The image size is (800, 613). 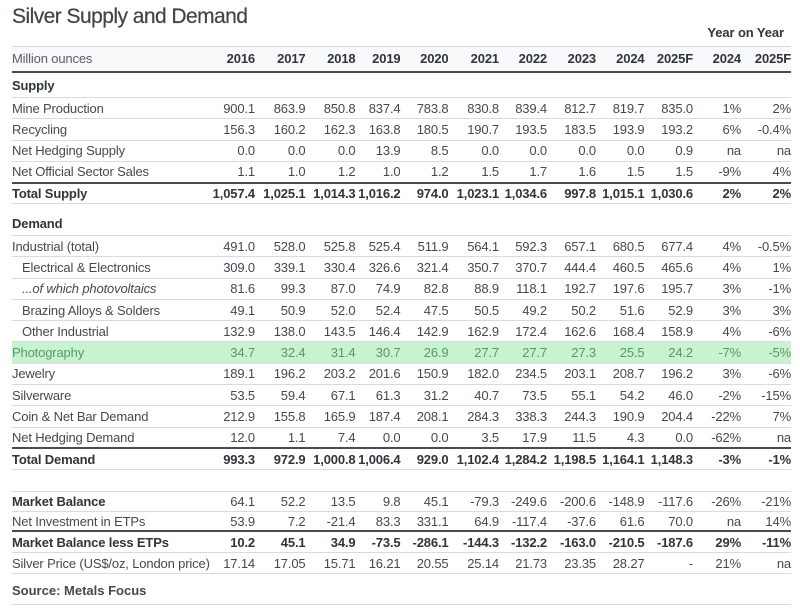 What do you see at coordinates (630, 59) in the screenshot?
I see `column-header-year: 2024` at bounding box center [630, 59].